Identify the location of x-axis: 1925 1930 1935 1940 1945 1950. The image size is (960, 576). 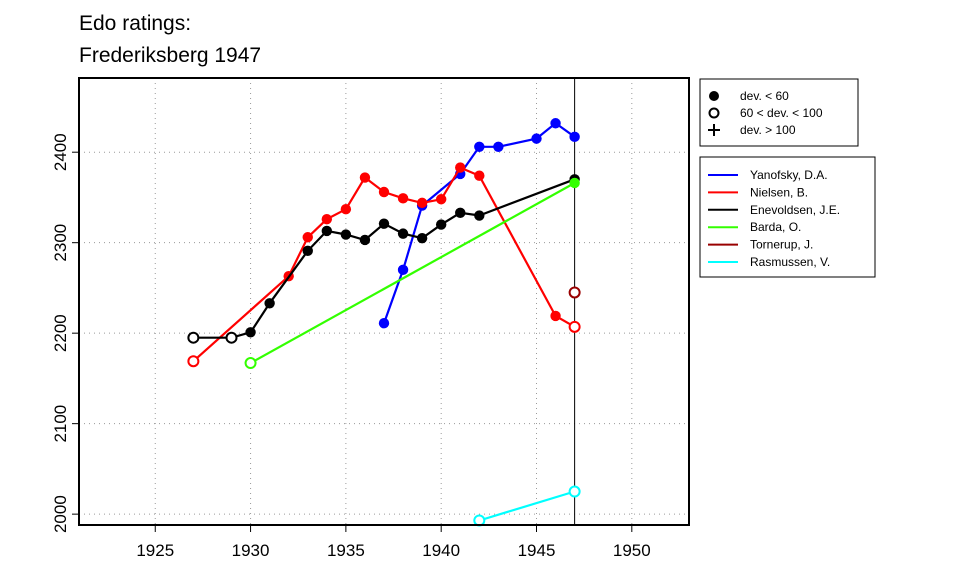
(393, 542).